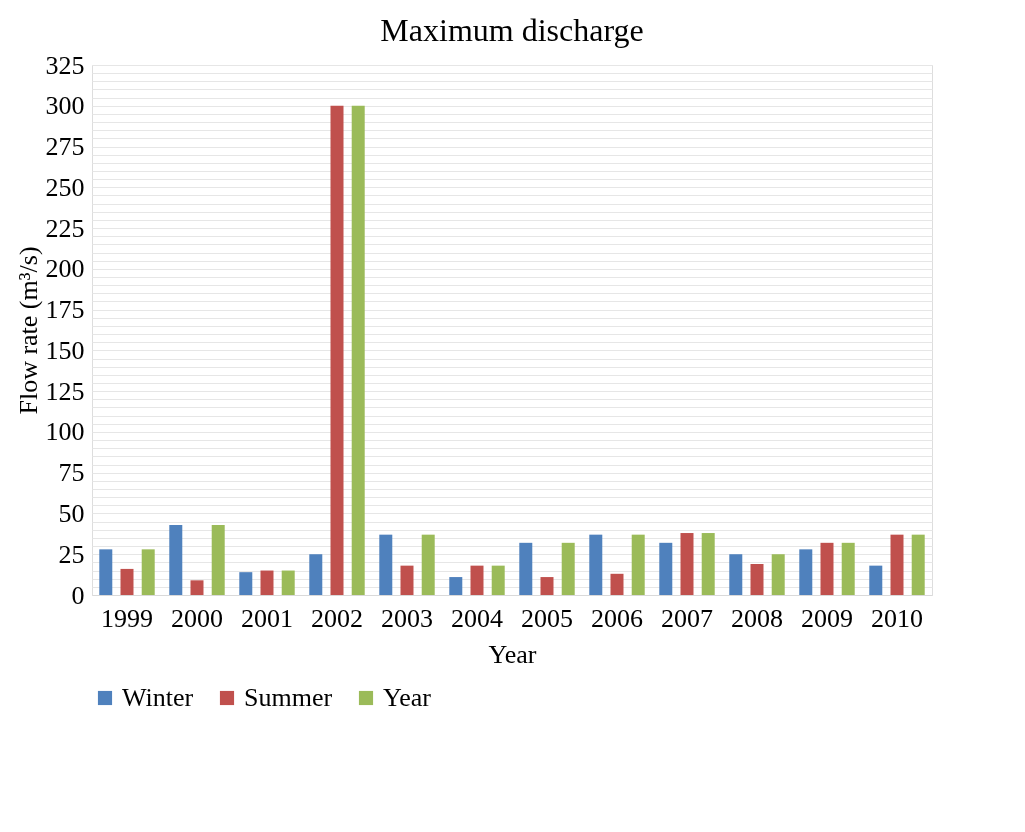 The image size is (1025, 832). Describe the element at coordinates (158, 697) in the screenshot. I see `legend-label: Winter` at that location.